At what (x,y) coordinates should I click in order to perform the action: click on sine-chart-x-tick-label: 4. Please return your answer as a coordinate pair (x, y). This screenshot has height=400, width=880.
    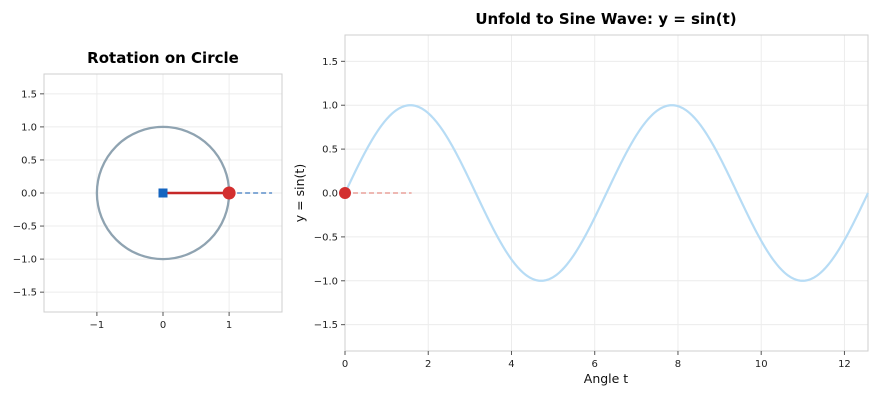
    Looking at the image, I should click on (511, 364).